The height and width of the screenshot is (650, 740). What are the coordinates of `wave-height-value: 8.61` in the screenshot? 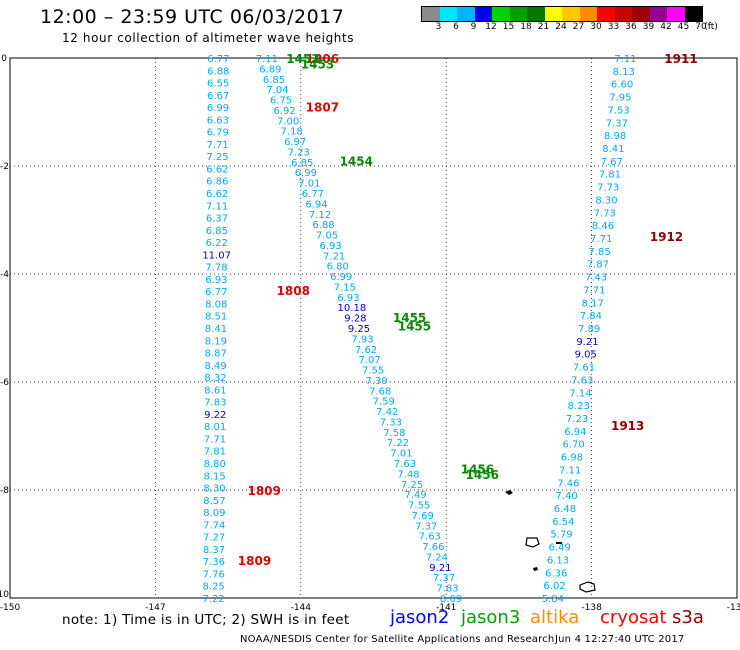 It's located at (215, 390).